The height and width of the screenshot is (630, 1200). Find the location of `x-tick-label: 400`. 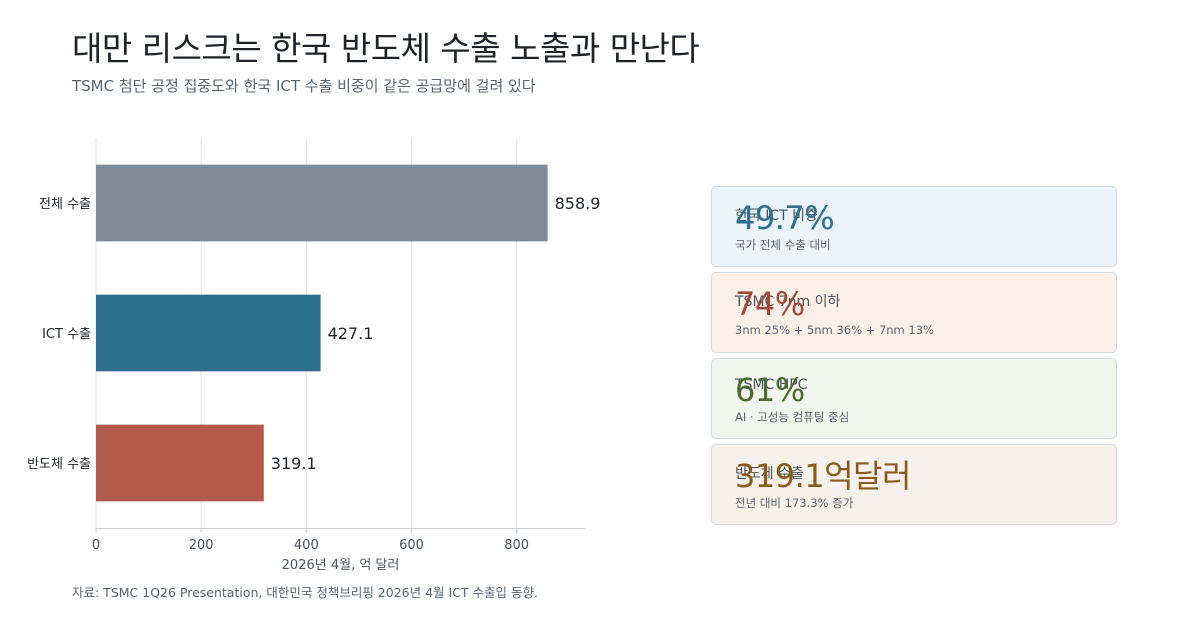

x-tick-label: 400 is located at coordinates (306, 545).